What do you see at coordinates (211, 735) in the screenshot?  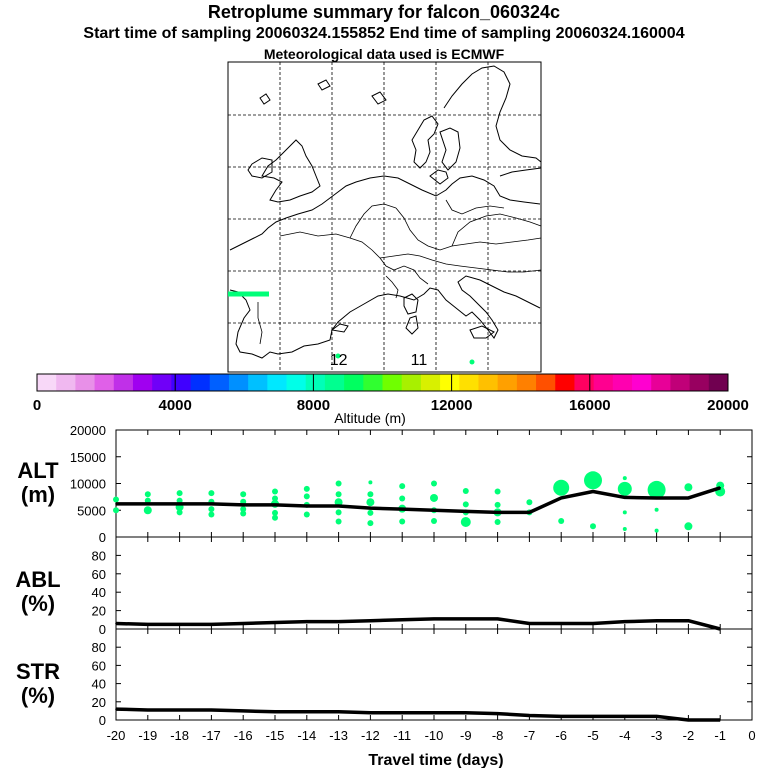 I see `x-tick-label: -17` at bounding box center [211, 735].